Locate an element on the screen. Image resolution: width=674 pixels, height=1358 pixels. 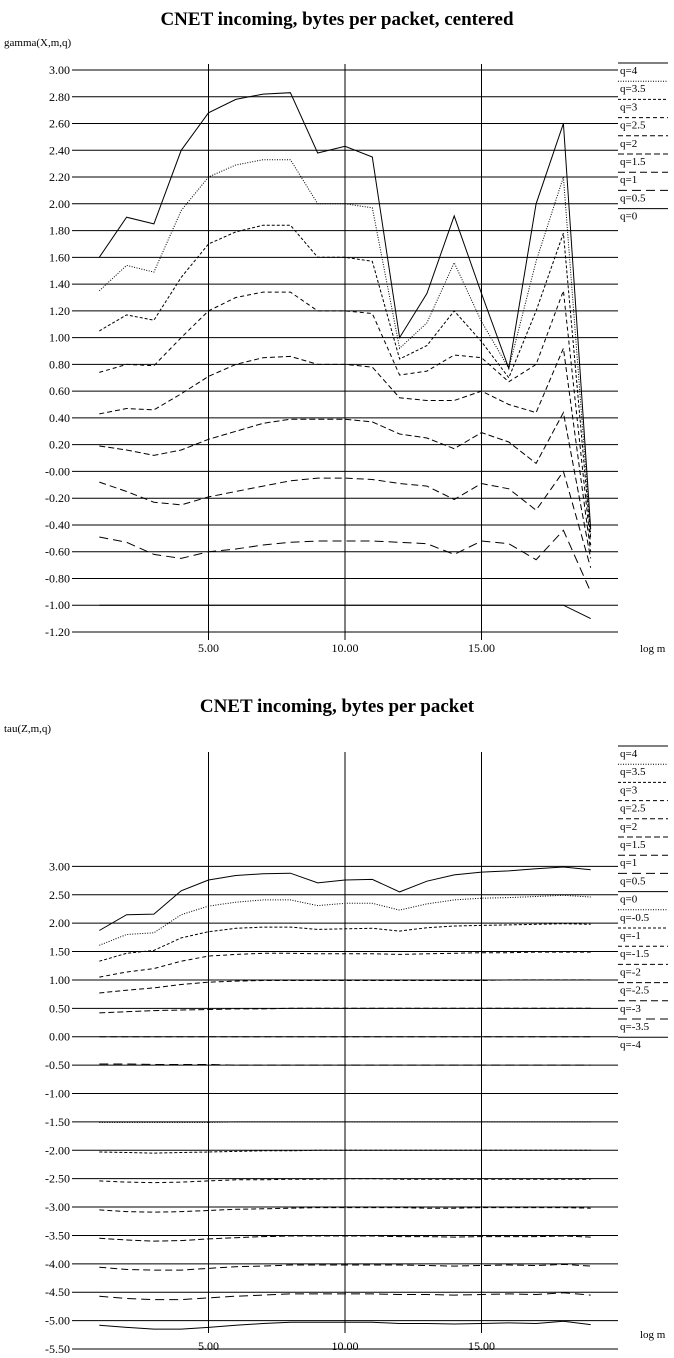
legend-label: q=-3 is located at coordinates (630, 1009).